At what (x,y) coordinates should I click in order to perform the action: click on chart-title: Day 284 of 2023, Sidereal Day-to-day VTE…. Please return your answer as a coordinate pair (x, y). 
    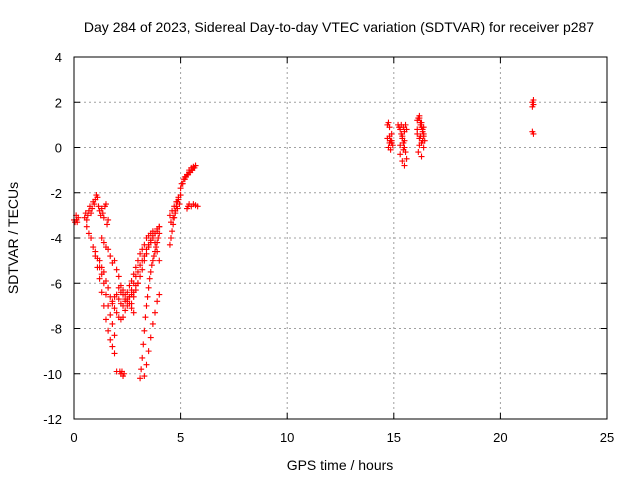
    Looking at the image, I should click on (339, 27).